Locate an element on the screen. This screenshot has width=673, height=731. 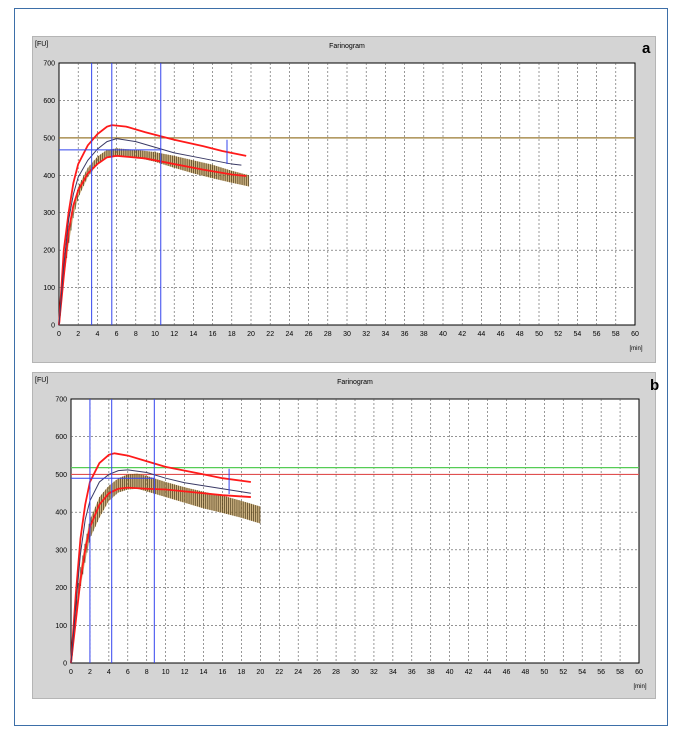
oscillation-band is located at coordinates (166, 564).